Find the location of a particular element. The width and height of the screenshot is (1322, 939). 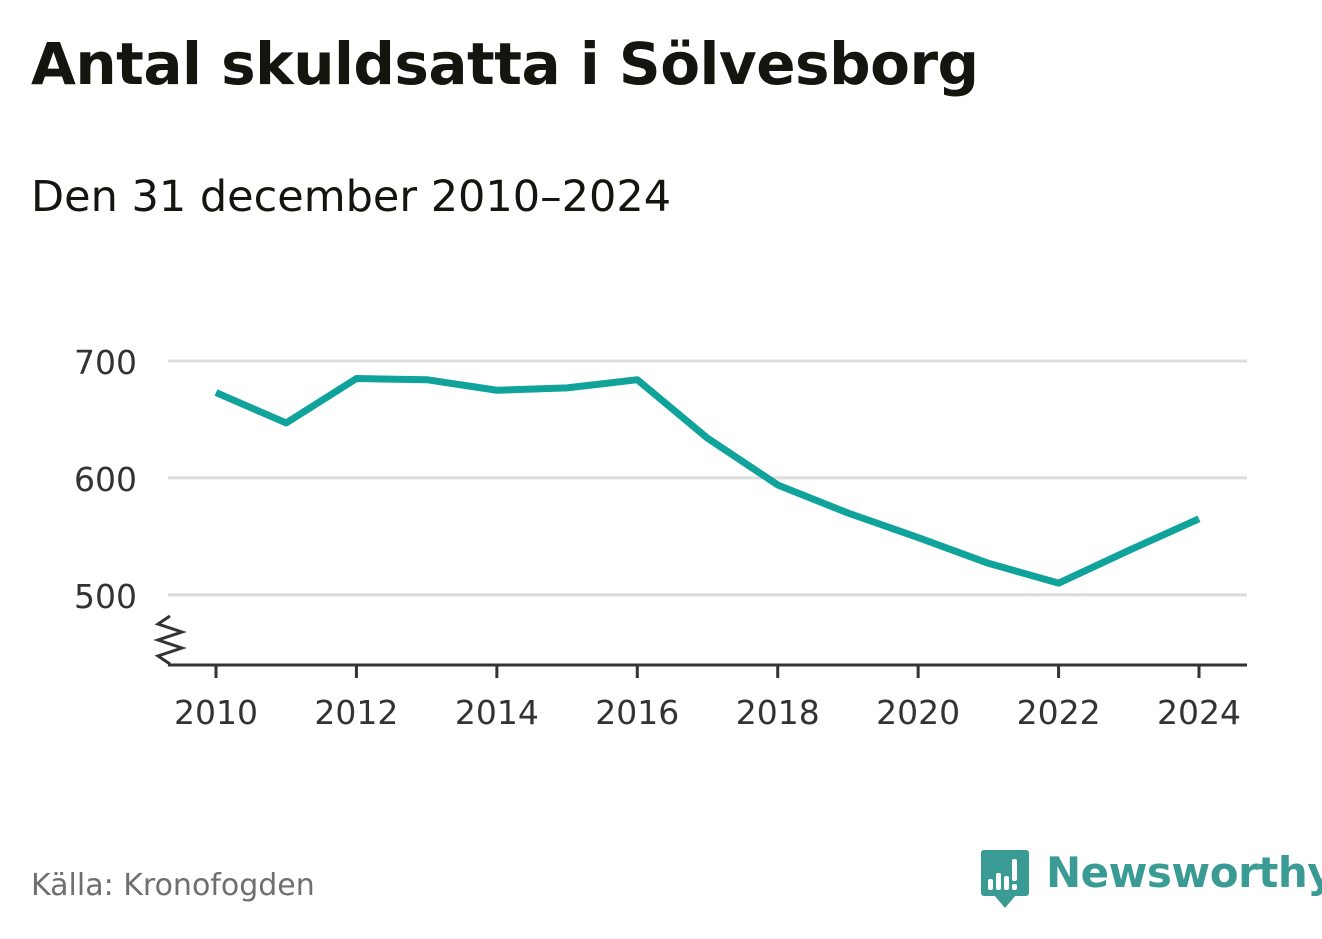

y-tick-label: 500 is located at coordinates (105, 596).